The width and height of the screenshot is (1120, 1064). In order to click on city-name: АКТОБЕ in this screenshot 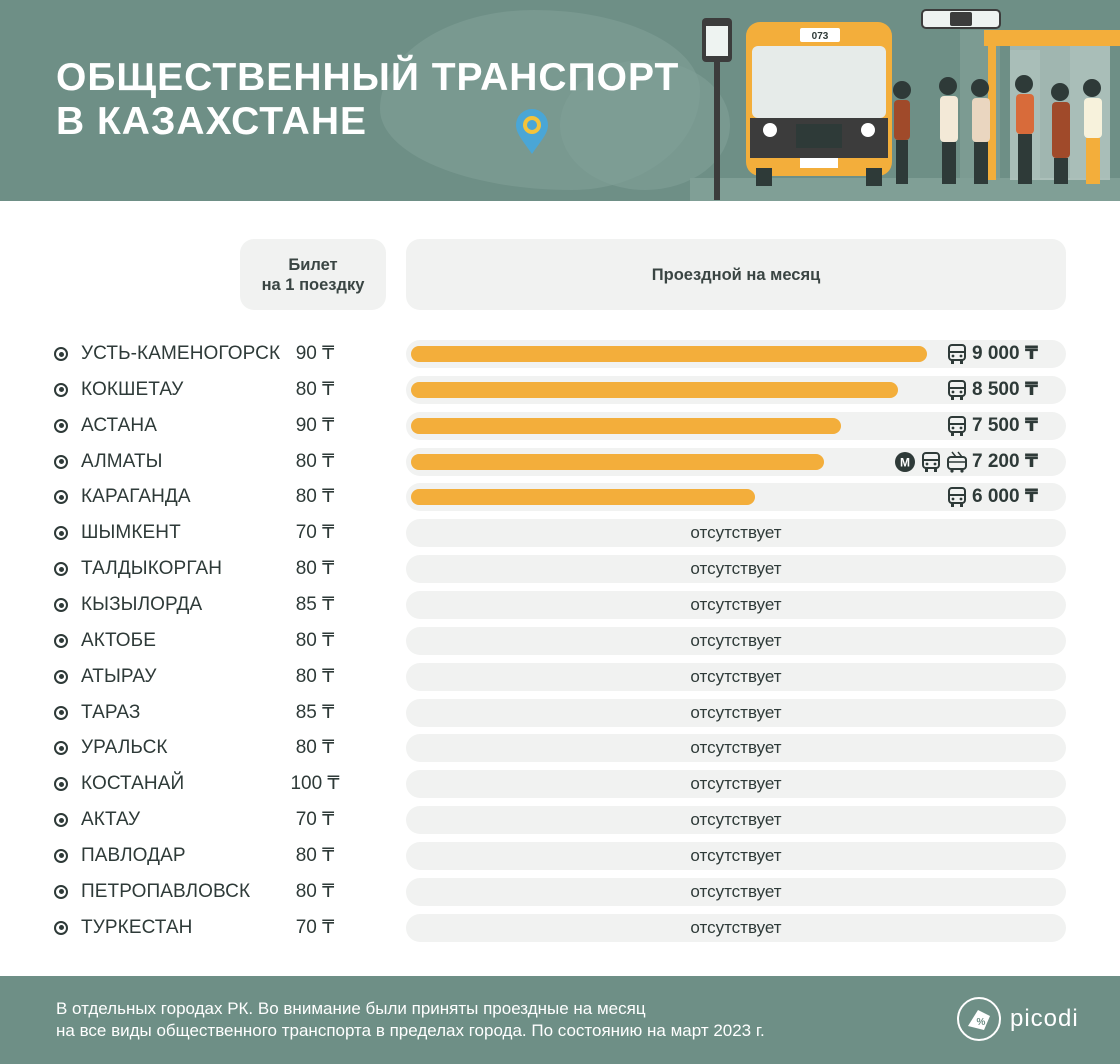, I will do `click(119, 640)`.